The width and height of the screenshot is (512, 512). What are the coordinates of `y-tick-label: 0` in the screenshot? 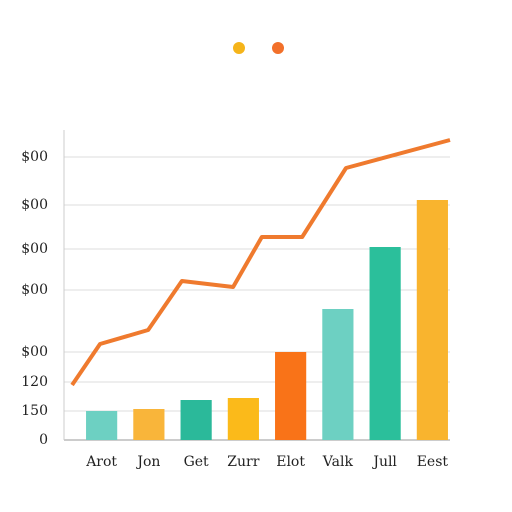 It's located at (43, 440).